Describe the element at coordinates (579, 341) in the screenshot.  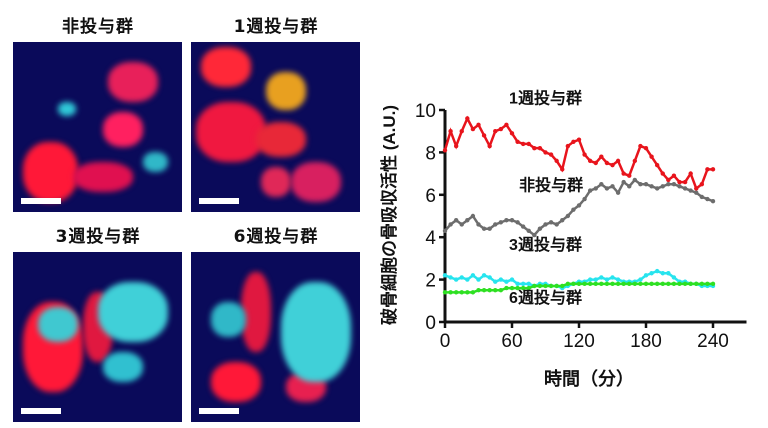
I see `svg-text: 120` at that location.